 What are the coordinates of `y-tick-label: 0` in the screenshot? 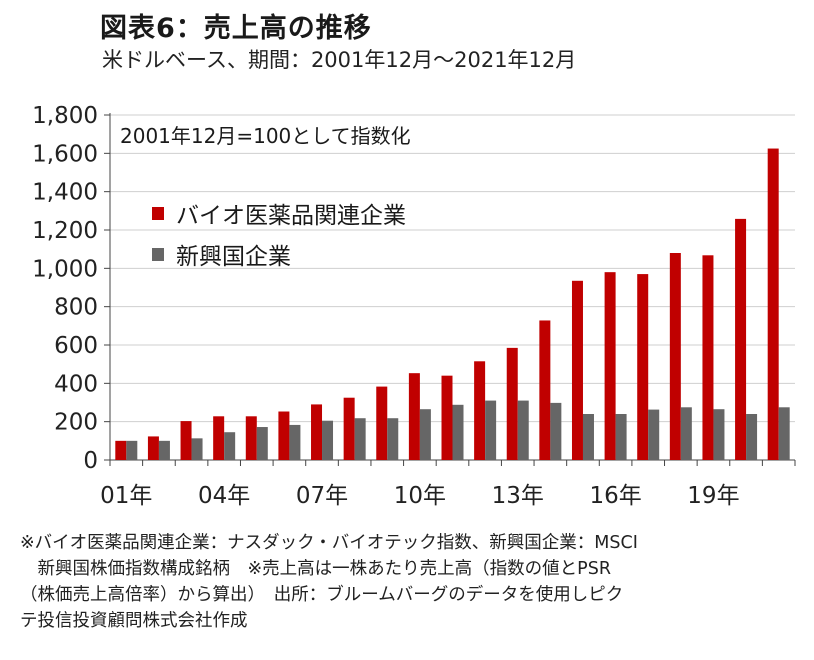 It's located at (90, 461).